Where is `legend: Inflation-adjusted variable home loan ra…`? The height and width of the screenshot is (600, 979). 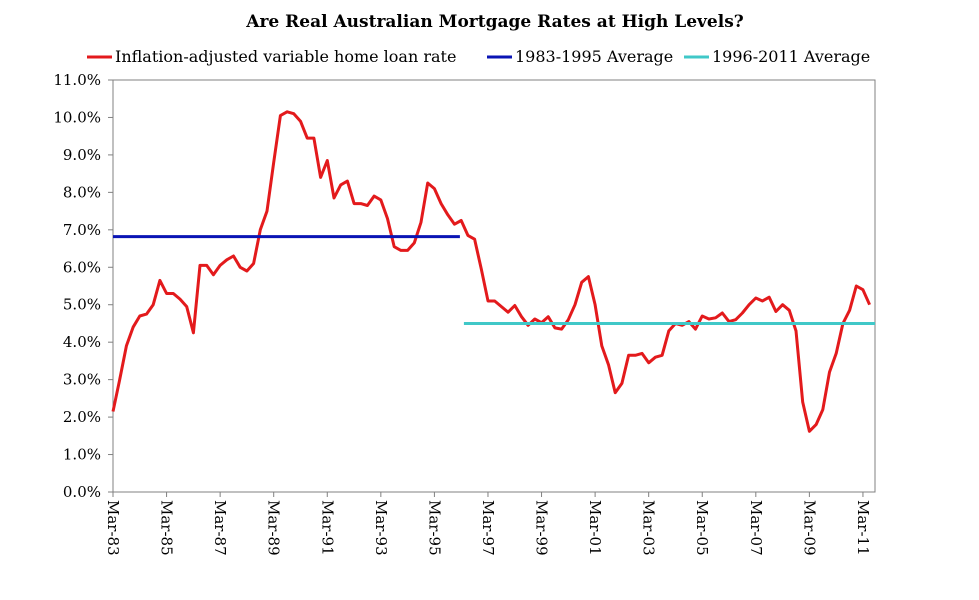
legend: Inflation-adjusted variable home loan ra… is located at coordinates (478, 56).